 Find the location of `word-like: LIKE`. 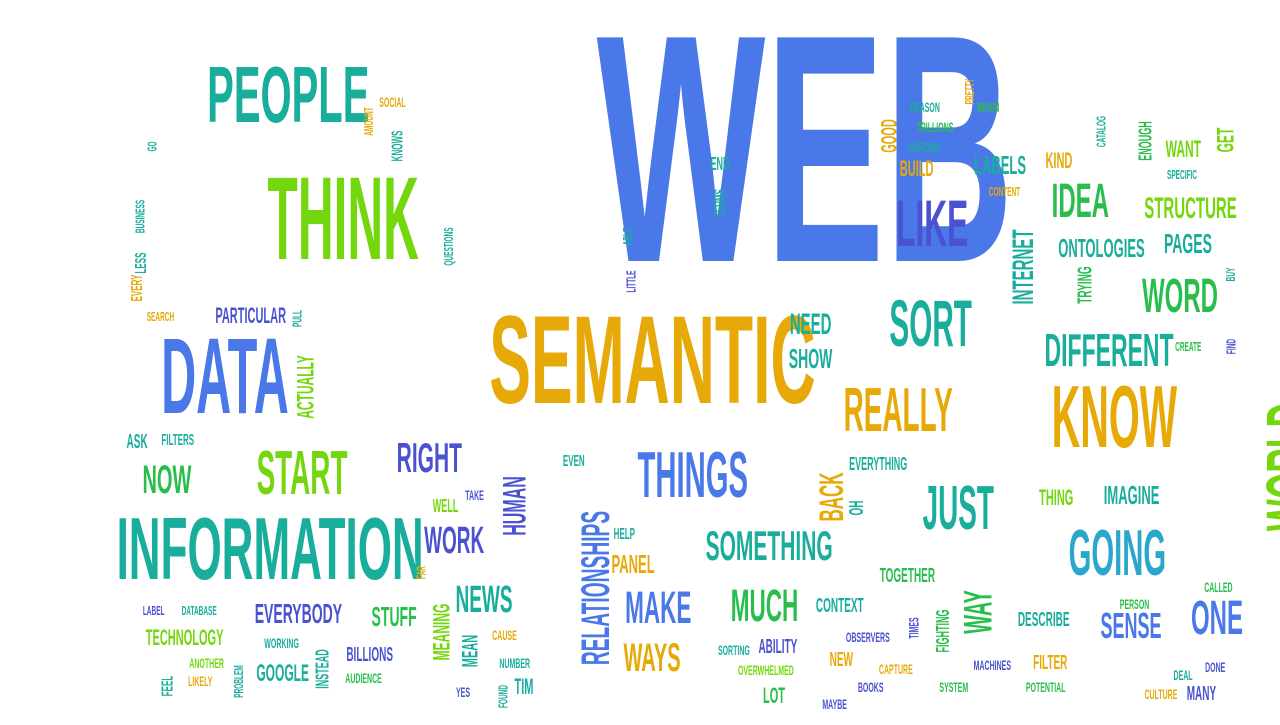

word-like: LIKE is located at coordinates (932, 223).